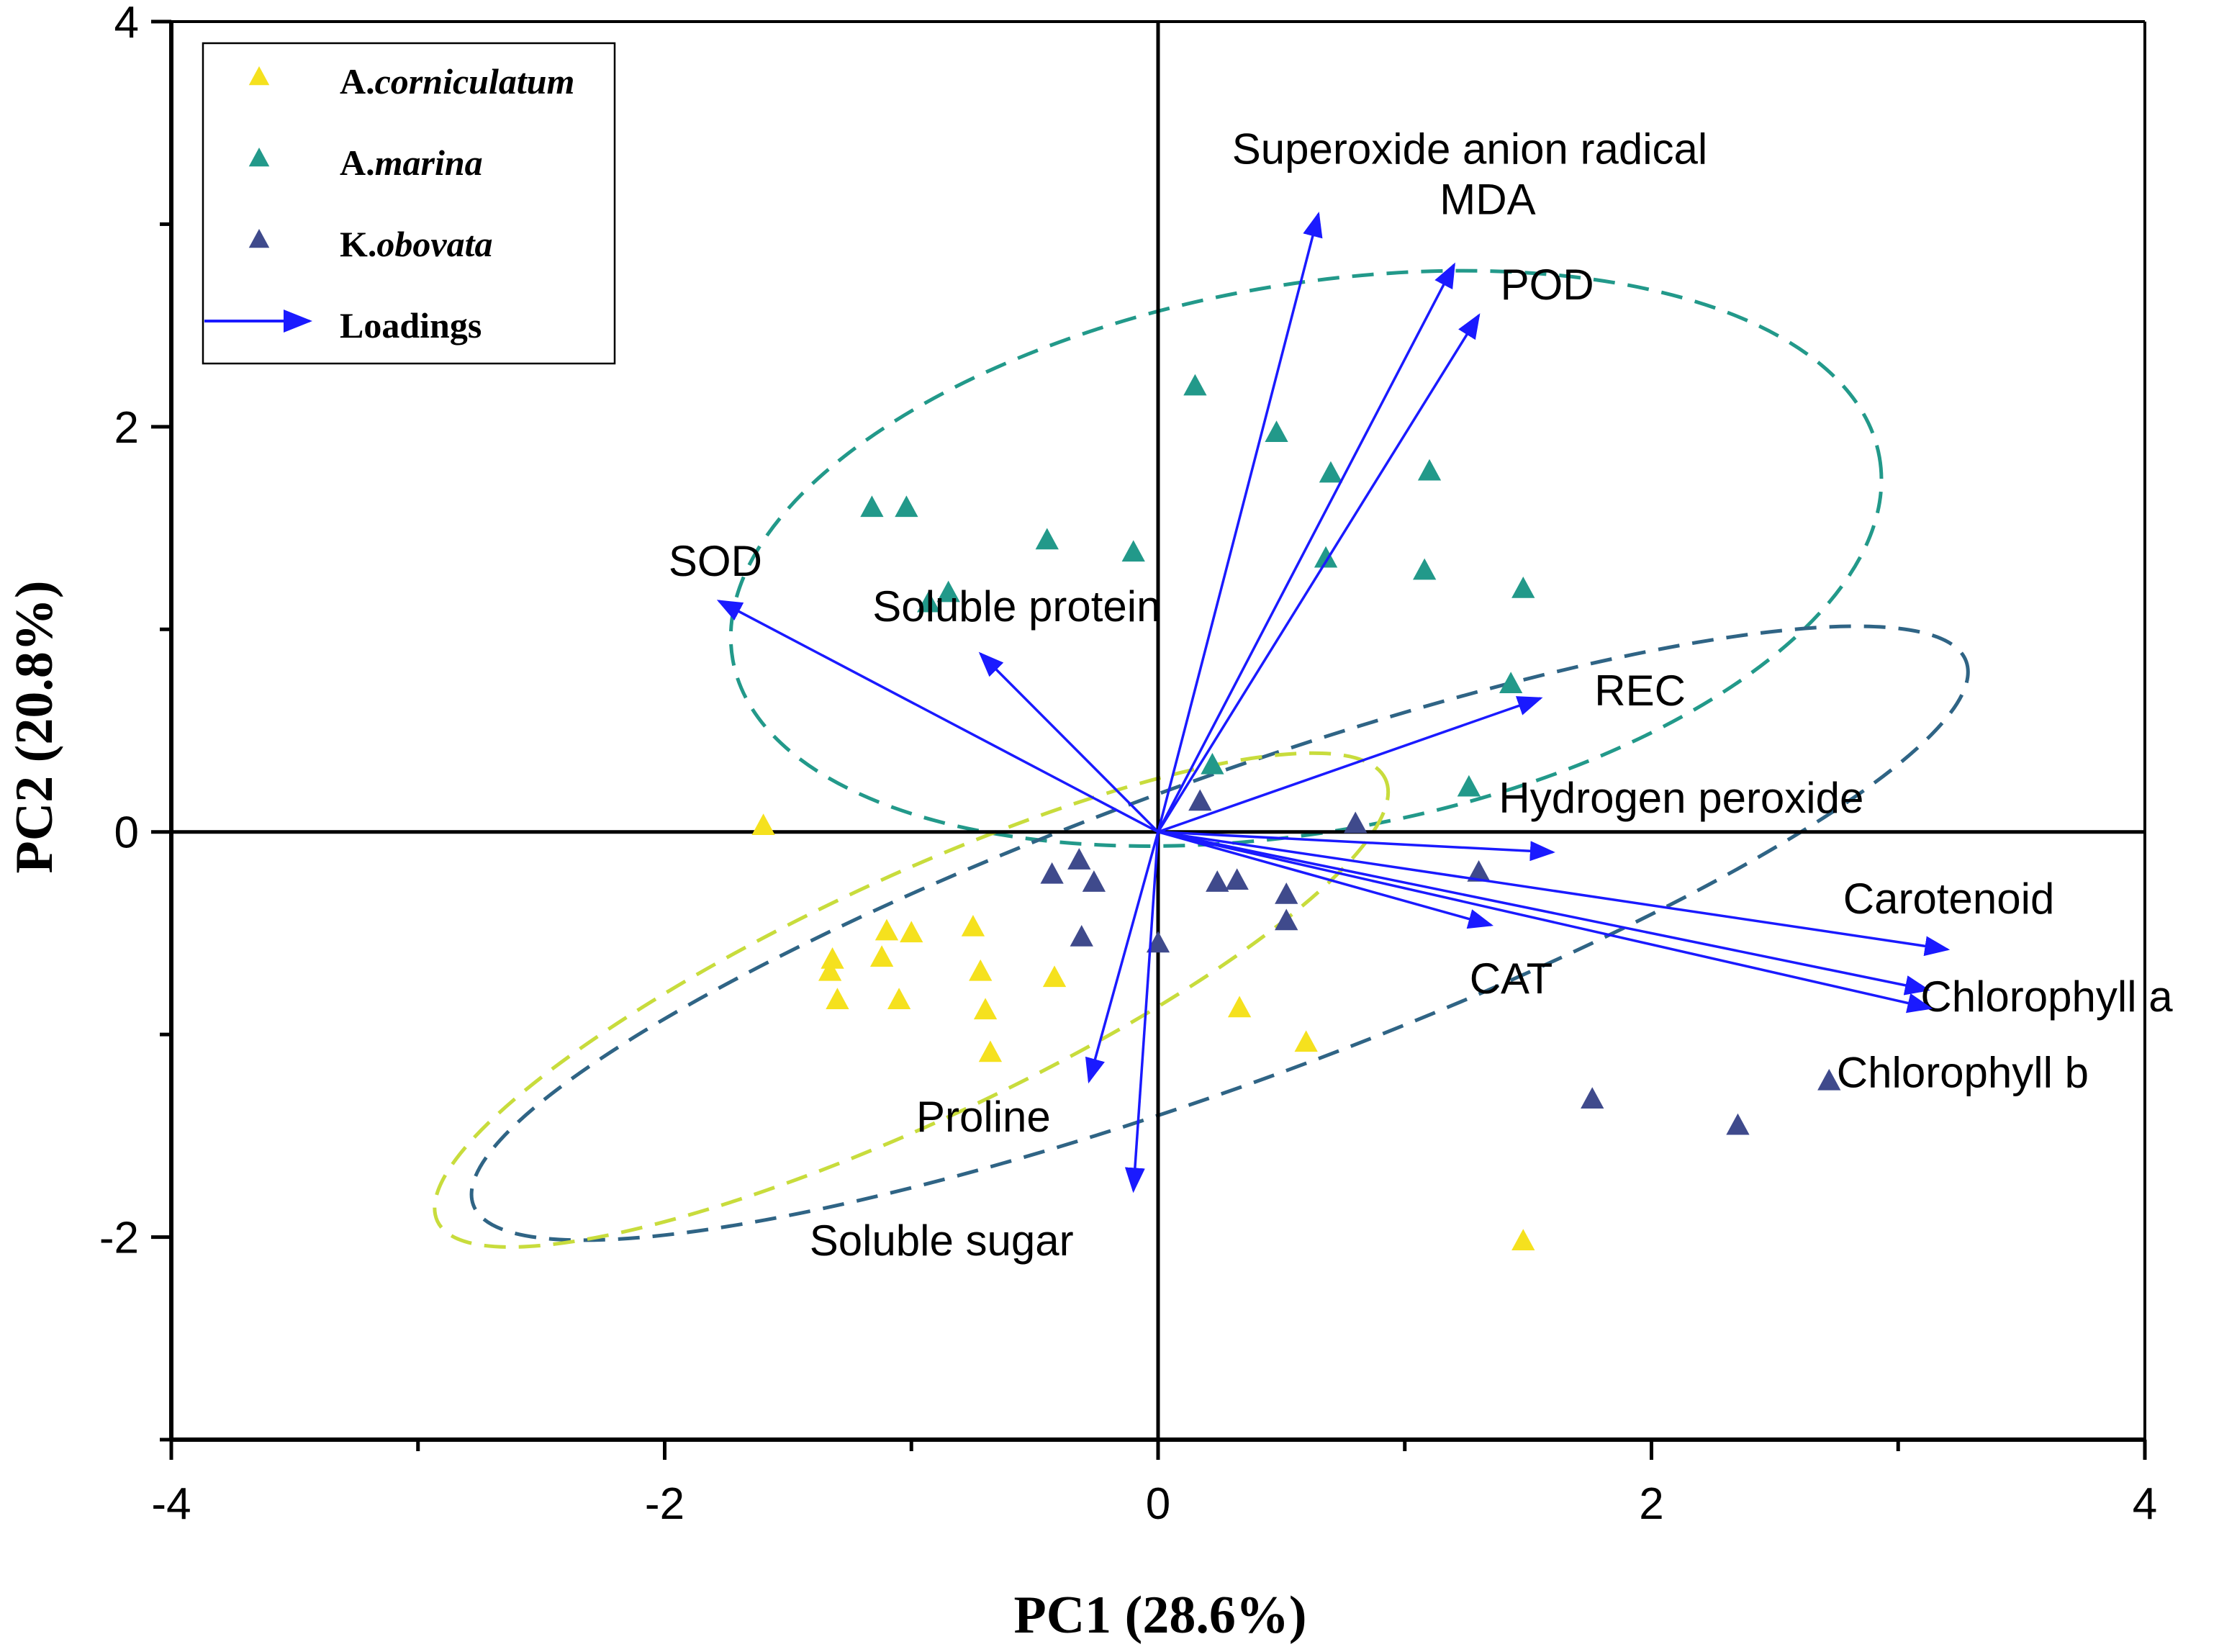 The image size is (2219, 1652). Describe the element at coordinates (1487, 200) in the screenshot. I see `loading-label: MDA` at that location.